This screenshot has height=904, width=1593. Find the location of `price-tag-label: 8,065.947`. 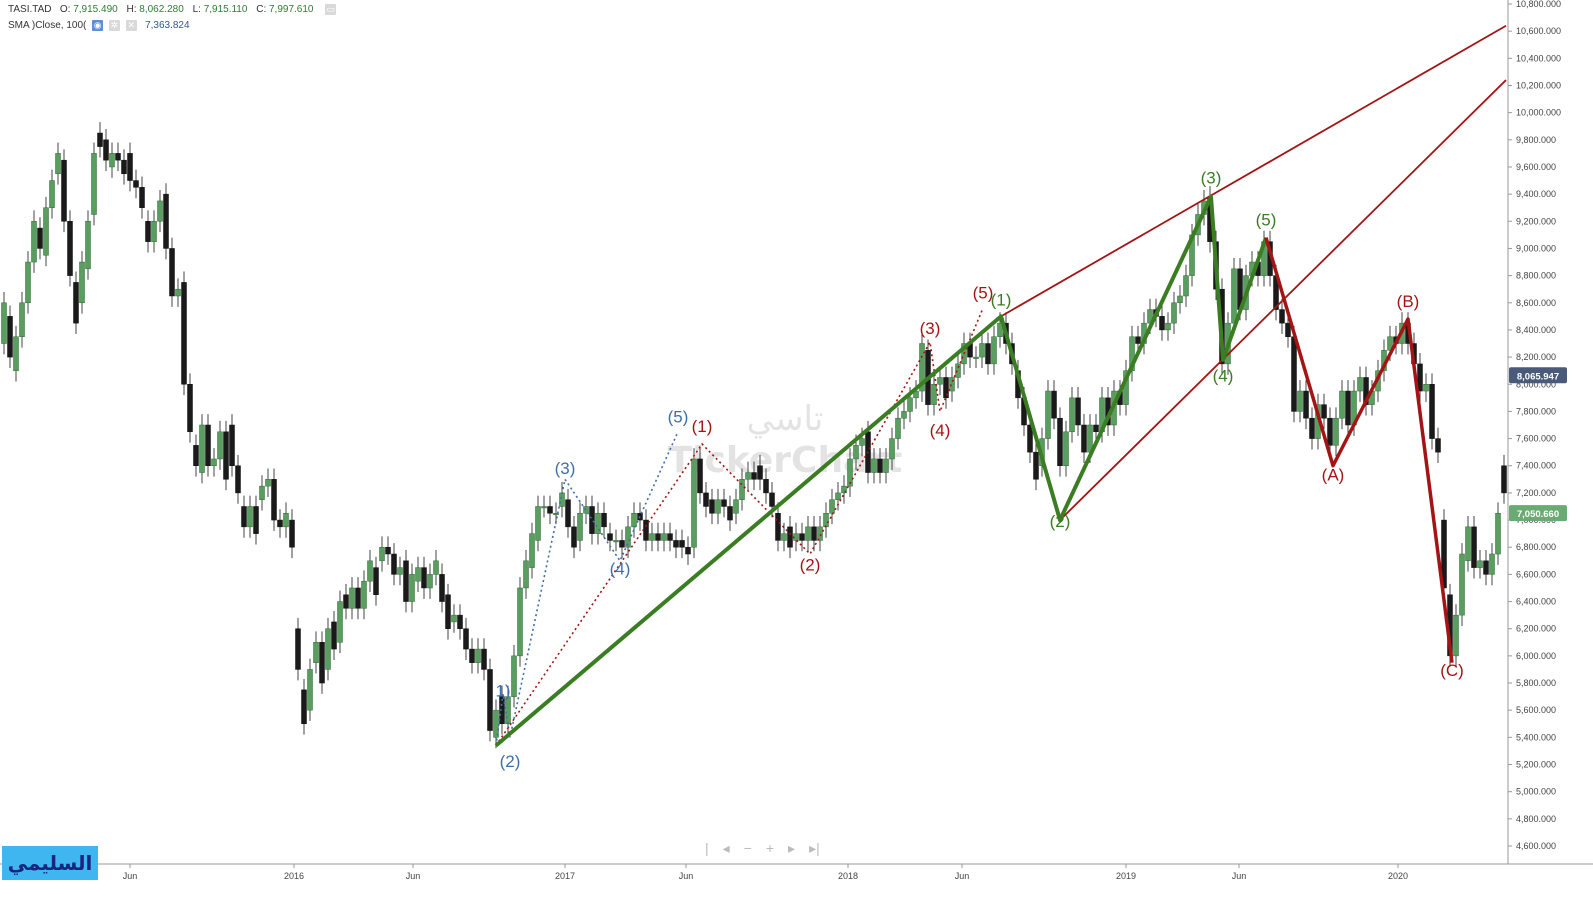

price-tag-label: 8,065.947 is located at coordinates (1538, 376).